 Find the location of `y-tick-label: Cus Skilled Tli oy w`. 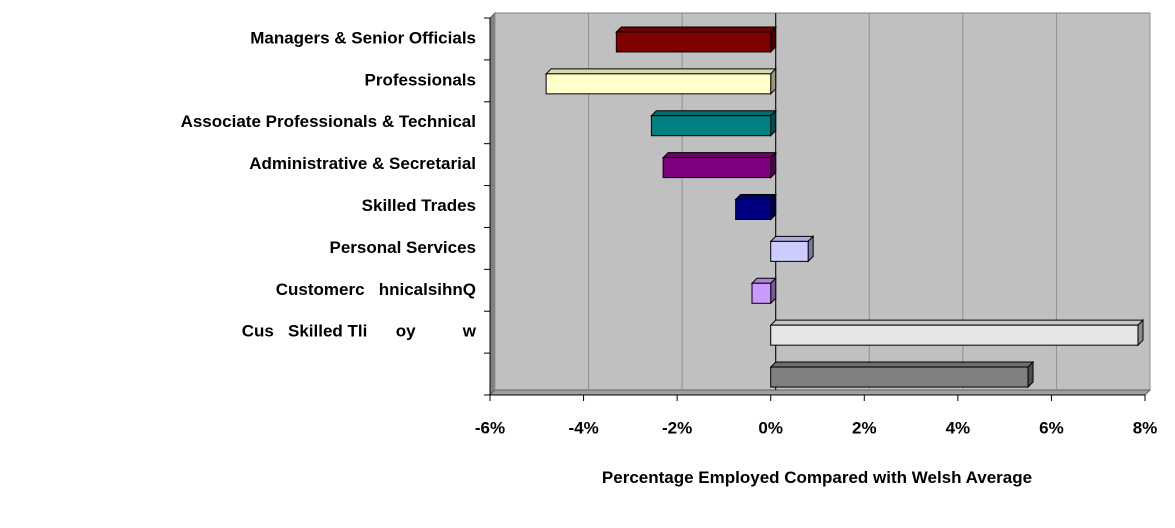

y-tick-label: Cus Skilled Tli oy w is located at coordinates (359, 331).